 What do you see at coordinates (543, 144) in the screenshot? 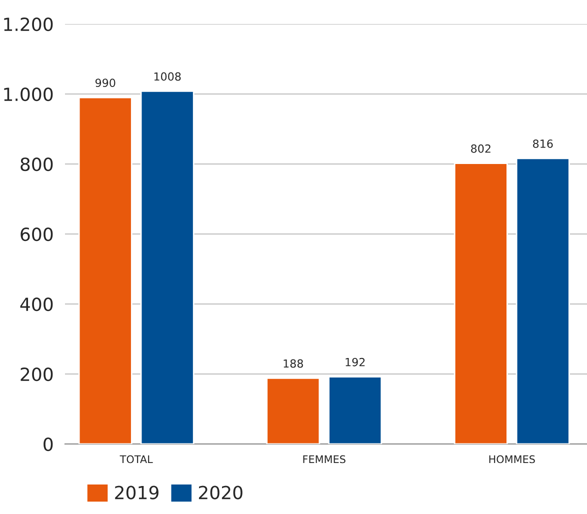
I see `data-label: 816` at bounding box center [543, 144].